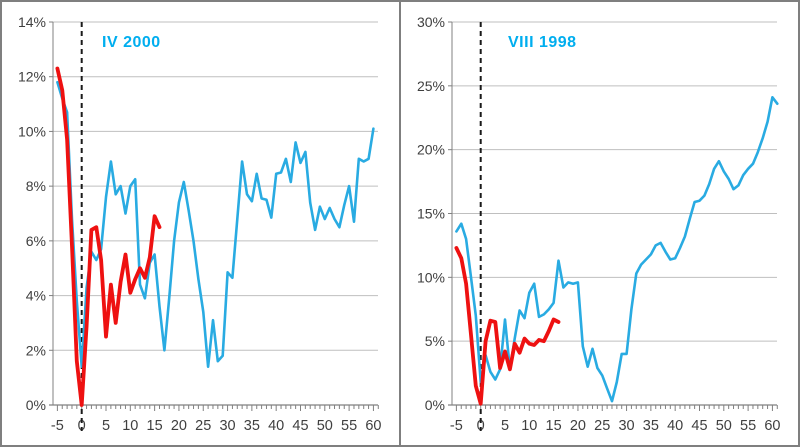 This screenshot has height=447, width=800. I want to click on chart-title: VIII 1998, so click(542, 42).